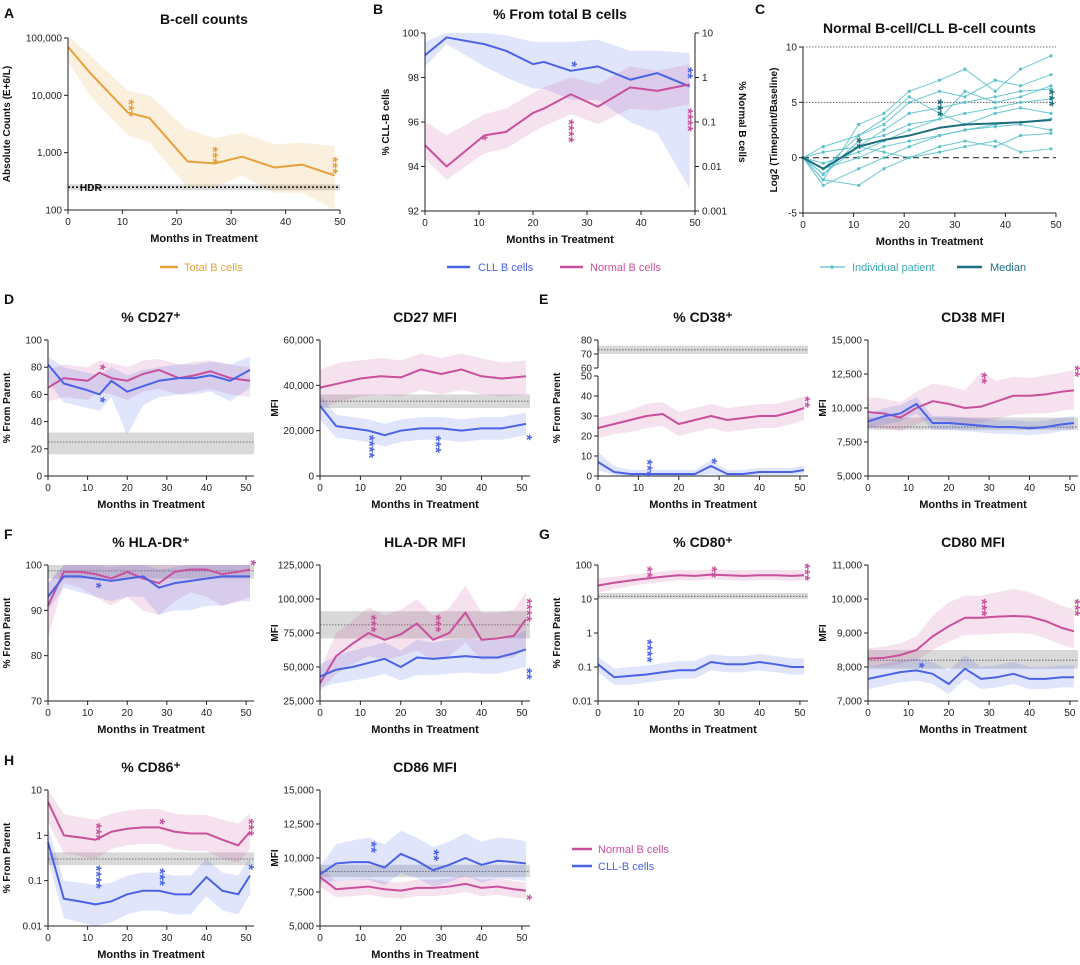  Describe the element at coordinates (926, 159) in the screenshot. I see `individual-patient-line` at that location.